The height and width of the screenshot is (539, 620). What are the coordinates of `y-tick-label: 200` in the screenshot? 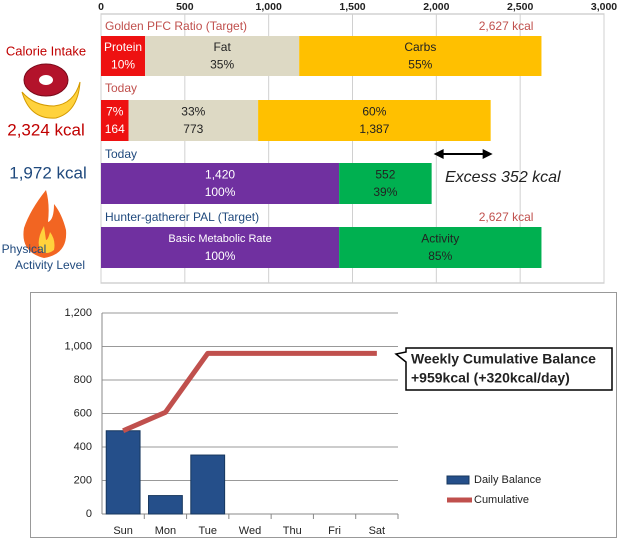 It's located at (83, 480).